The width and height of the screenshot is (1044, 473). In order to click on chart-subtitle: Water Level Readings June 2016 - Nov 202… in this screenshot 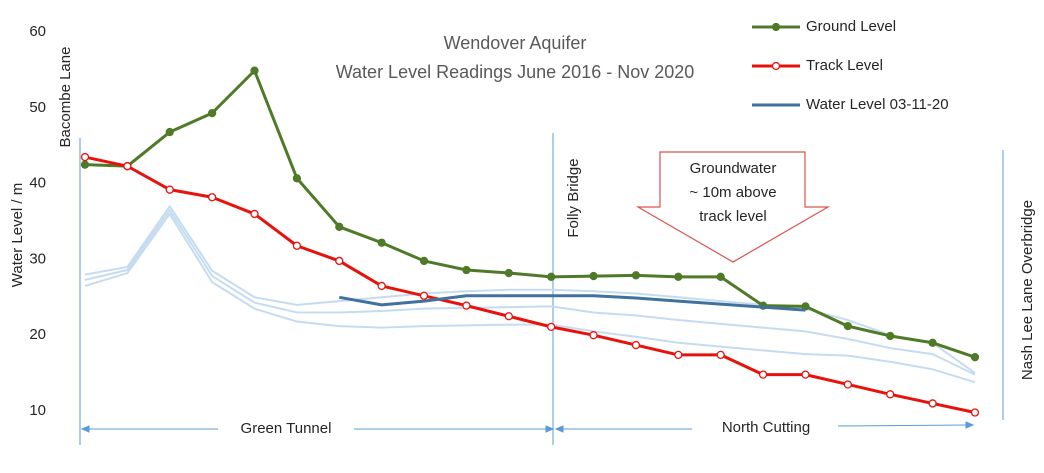, I will do `click(515, 72)`.